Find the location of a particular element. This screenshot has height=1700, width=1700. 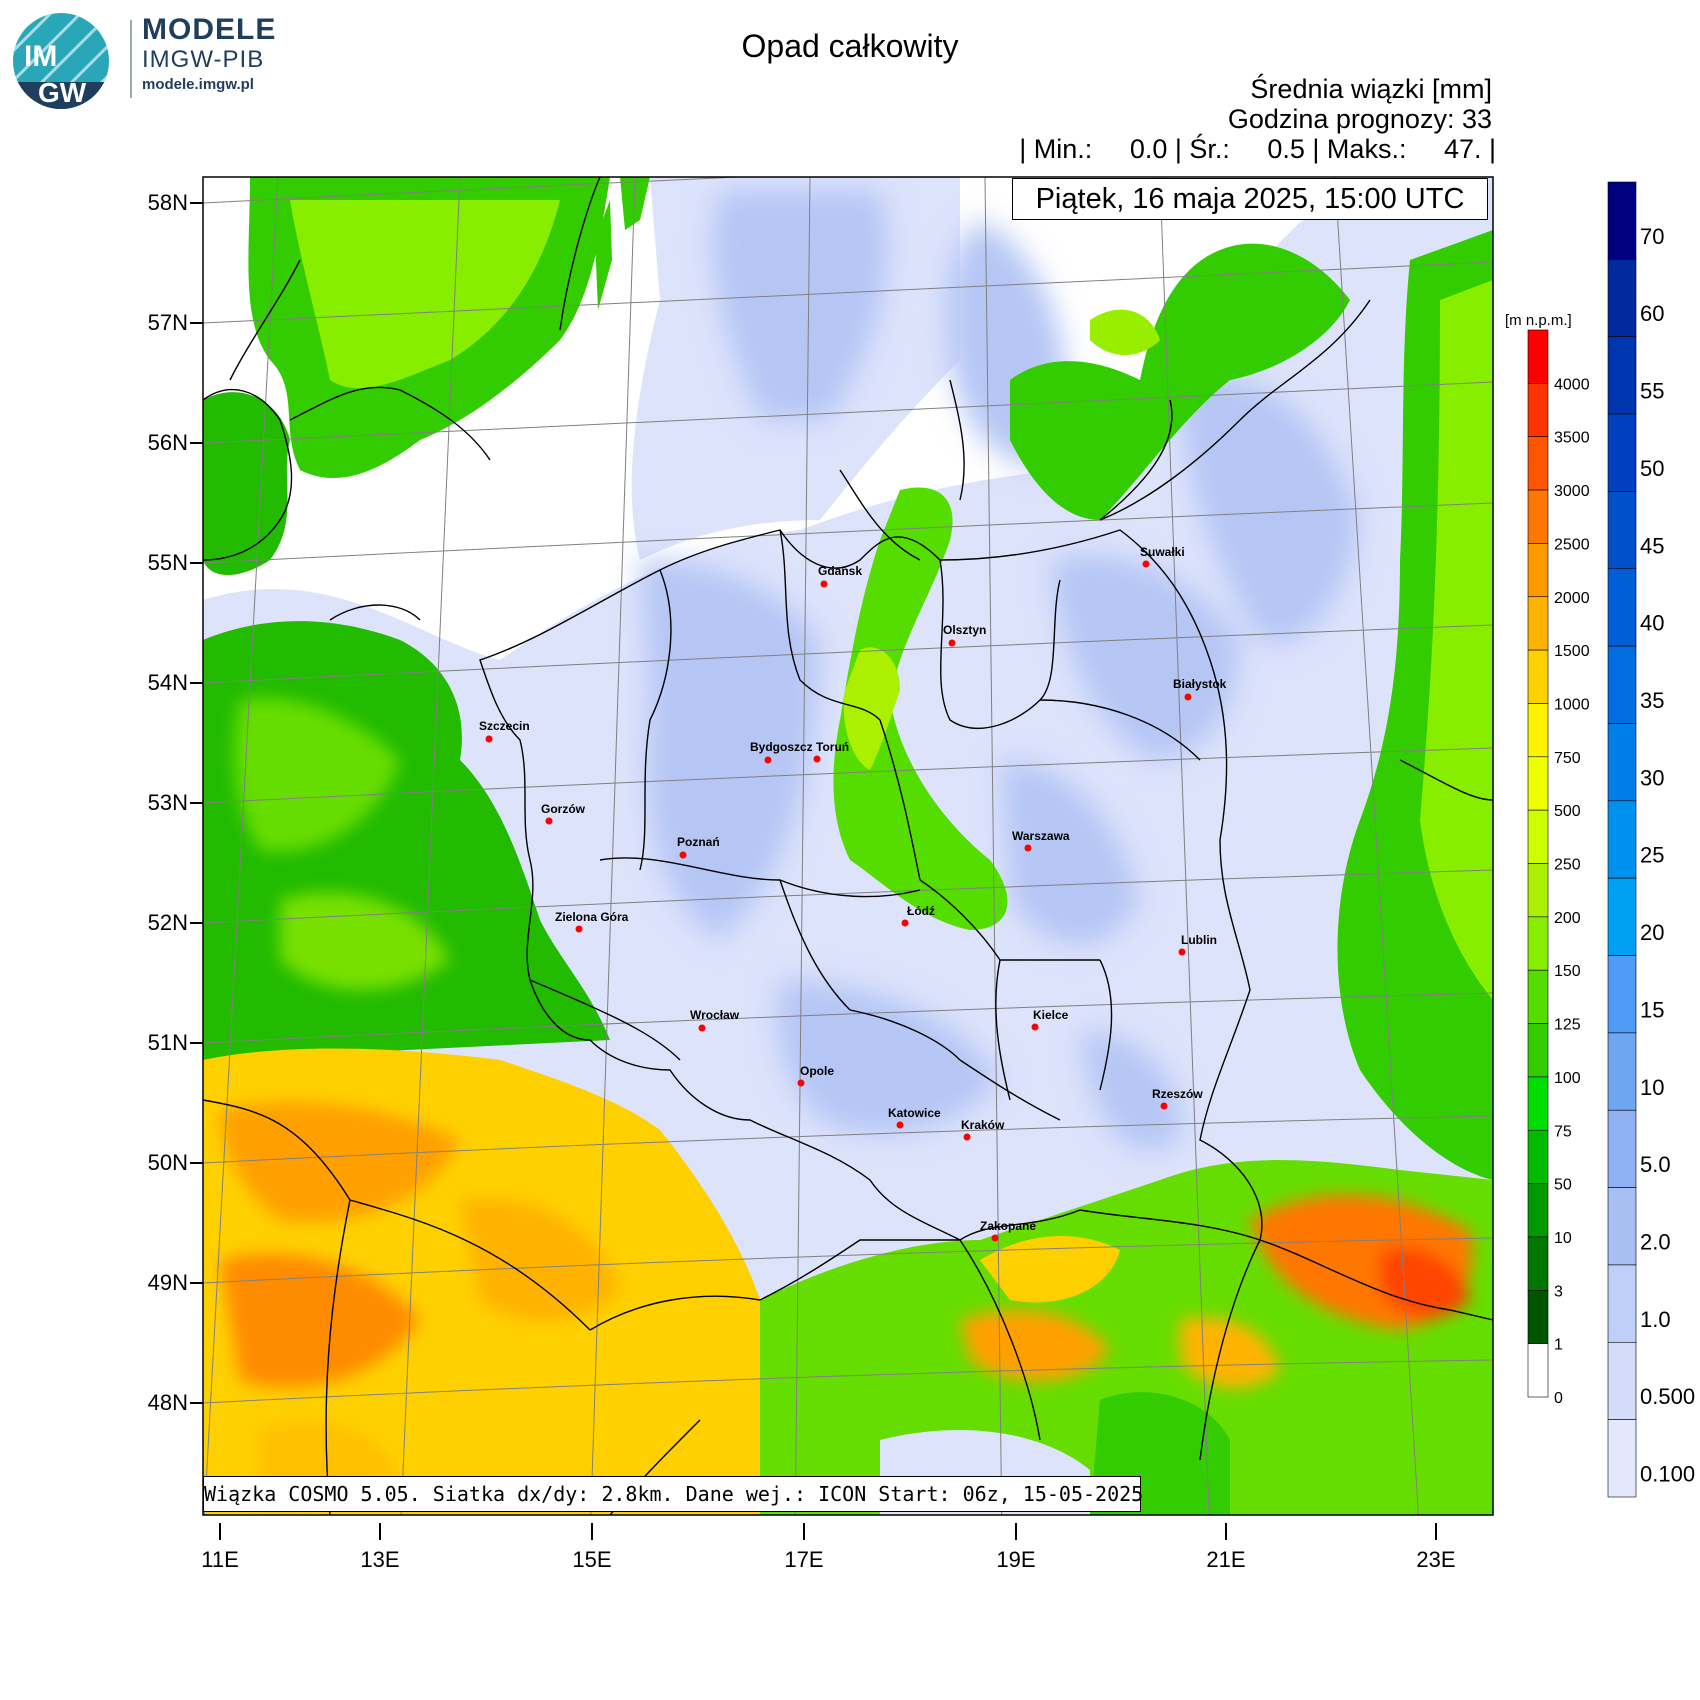

city-label: Opole is located at coordinates (817, 1071).